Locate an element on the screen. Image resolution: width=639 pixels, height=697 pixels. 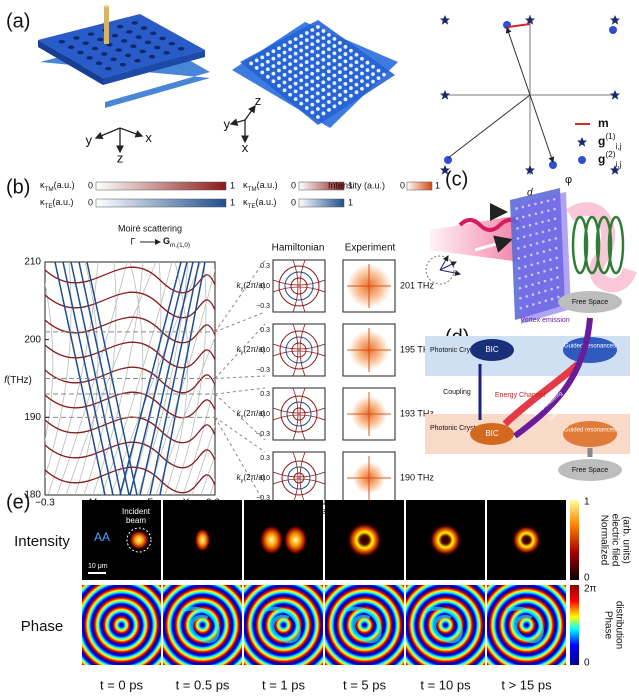
intensity-pattern is located at coordinates (369, 286).